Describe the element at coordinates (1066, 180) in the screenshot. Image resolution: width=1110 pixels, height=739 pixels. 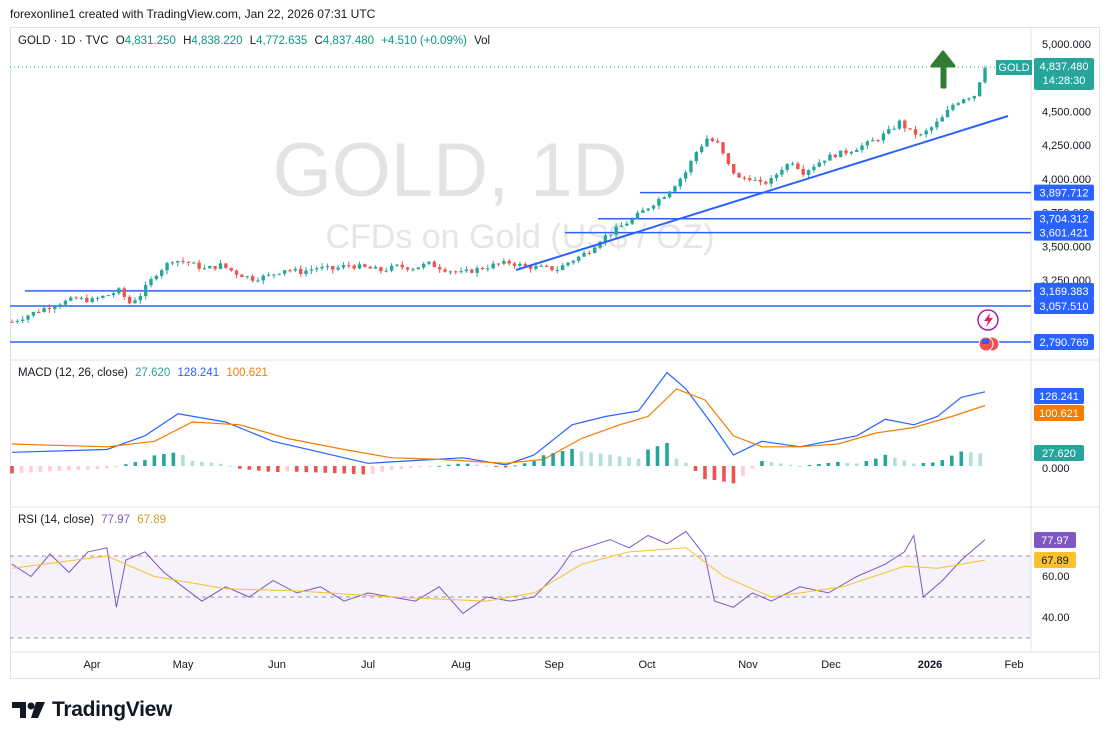
I see `y-tick-label: 4,000.000` at that location.